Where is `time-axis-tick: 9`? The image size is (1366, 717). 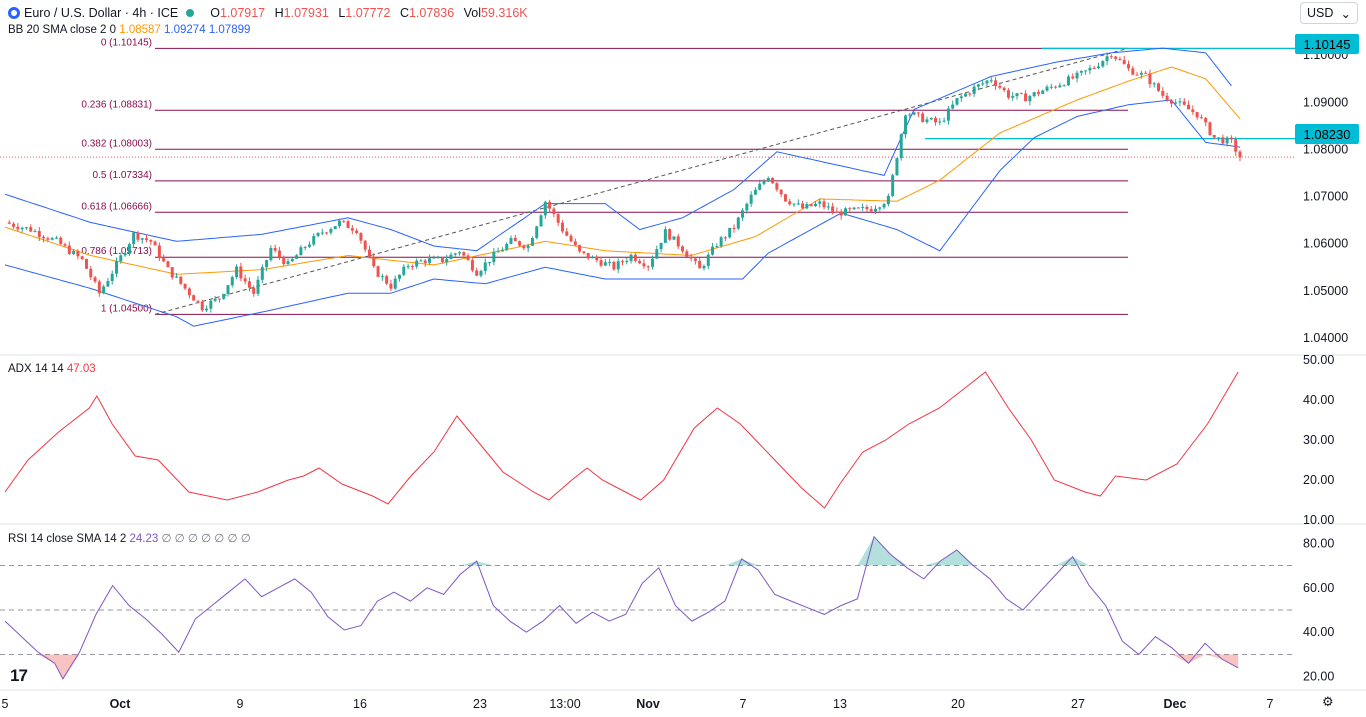
time-axis-tick: 9 is located at coordinates (240, 704).